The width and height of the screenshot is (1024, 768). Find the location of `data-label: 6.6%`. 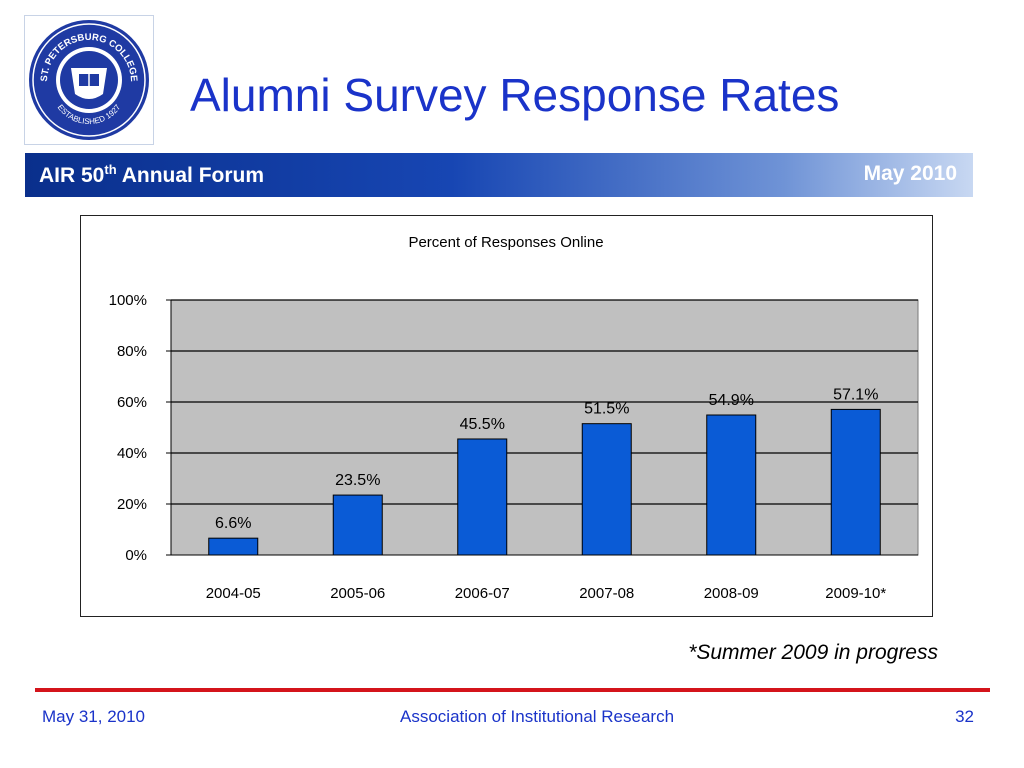

data-label: 6.6% is located at coordinates (233, 523).